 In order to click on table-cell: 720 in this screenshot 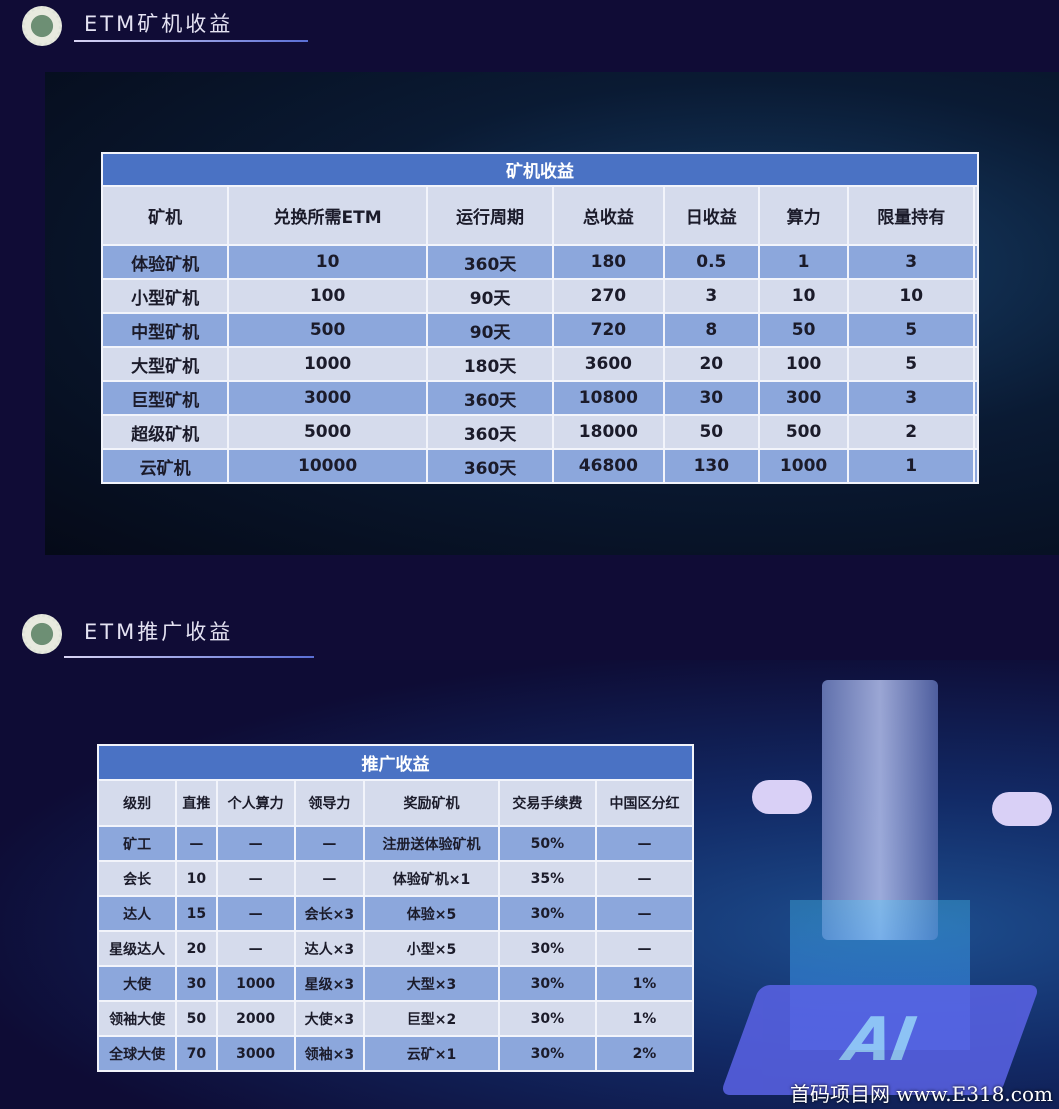, I will do `click(608, 330)`.